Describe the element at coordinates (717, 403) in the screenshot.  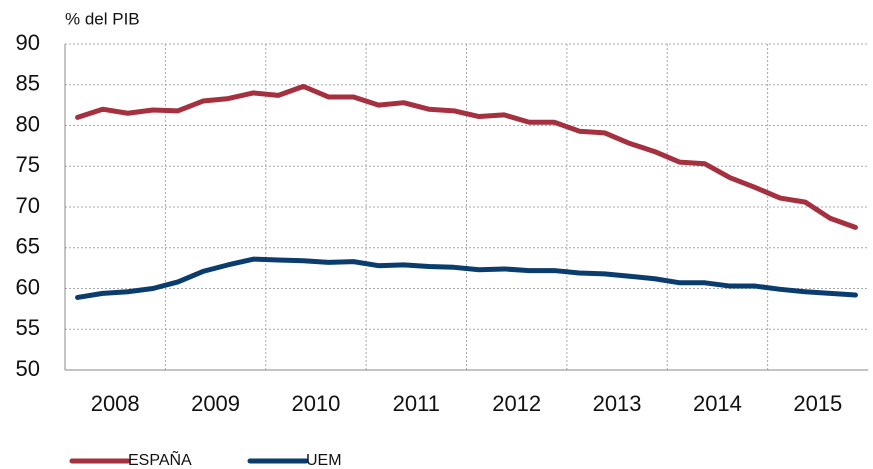
I see `x-tick-label: 2014` at that location.